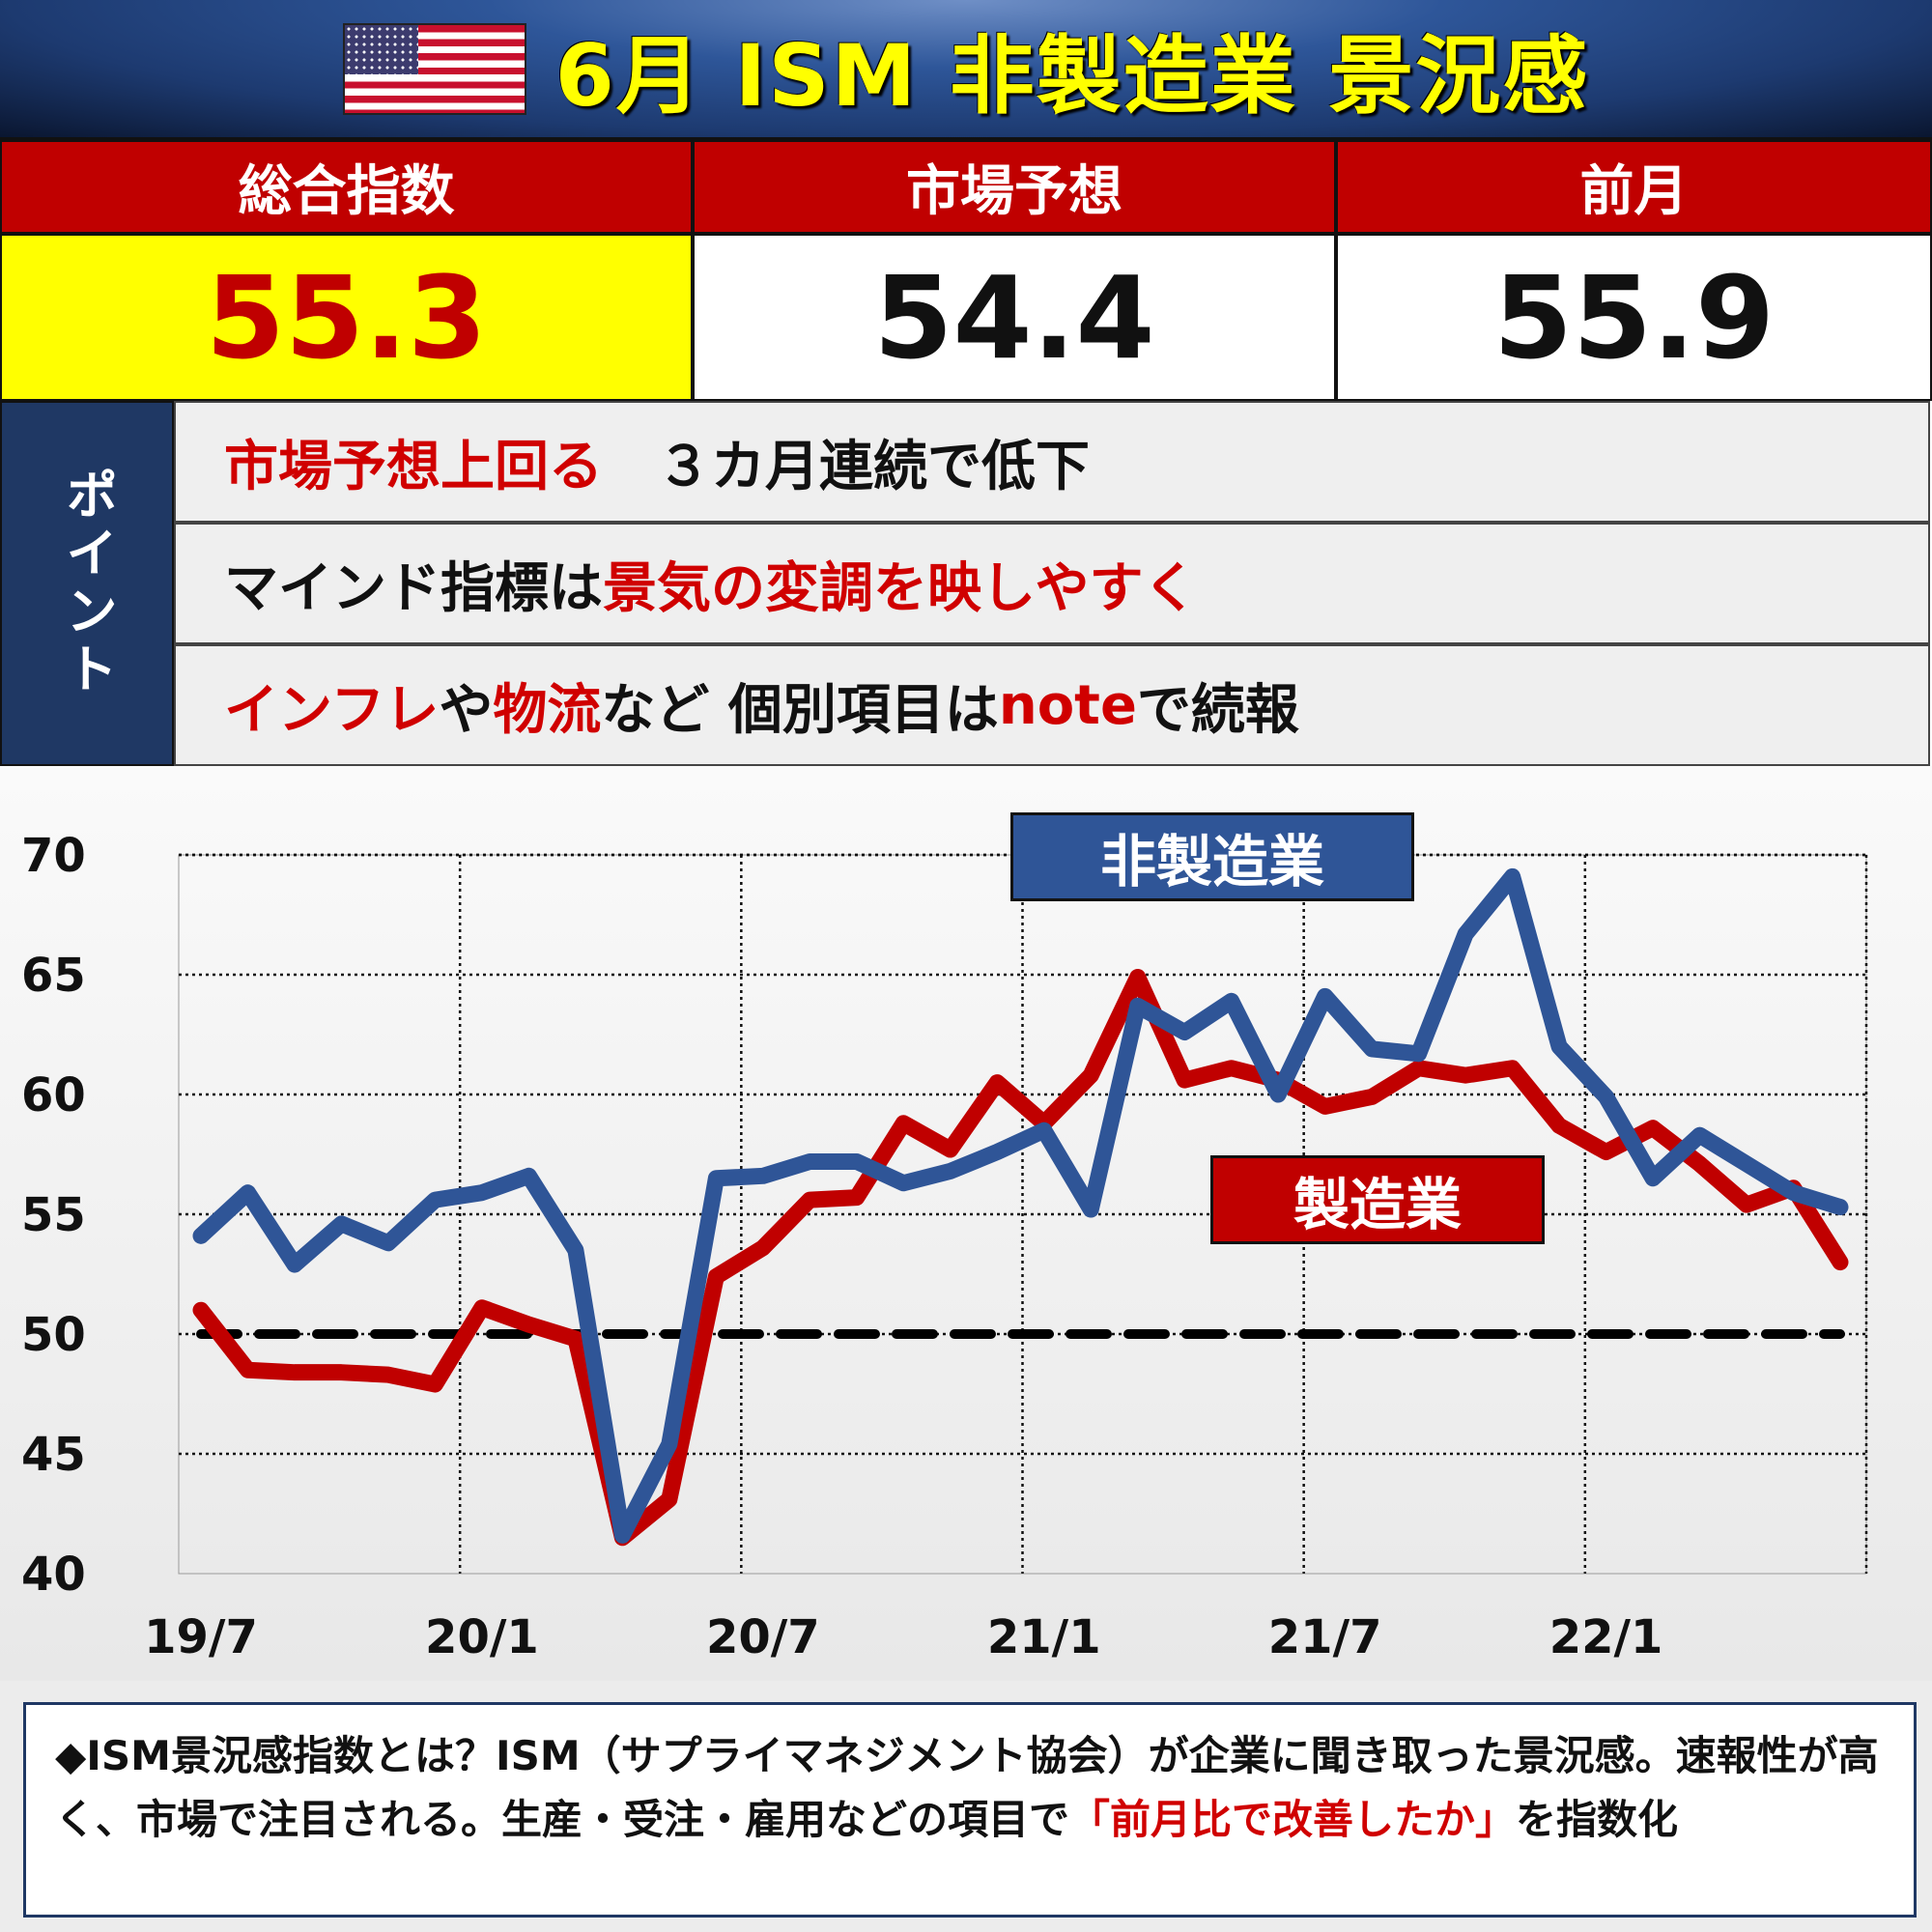  I want to click on svg-text: 19/7, so click(201, 1637).